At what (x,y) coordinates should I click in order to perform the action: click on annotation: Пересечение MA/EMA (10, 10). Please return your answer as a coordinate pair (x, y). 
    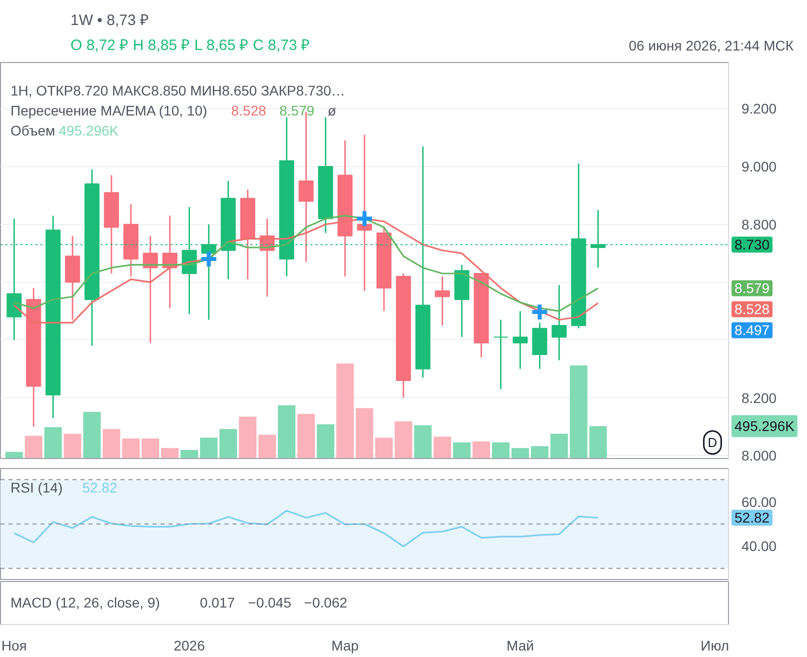
    Looking at the image, I should click on (109, 110).